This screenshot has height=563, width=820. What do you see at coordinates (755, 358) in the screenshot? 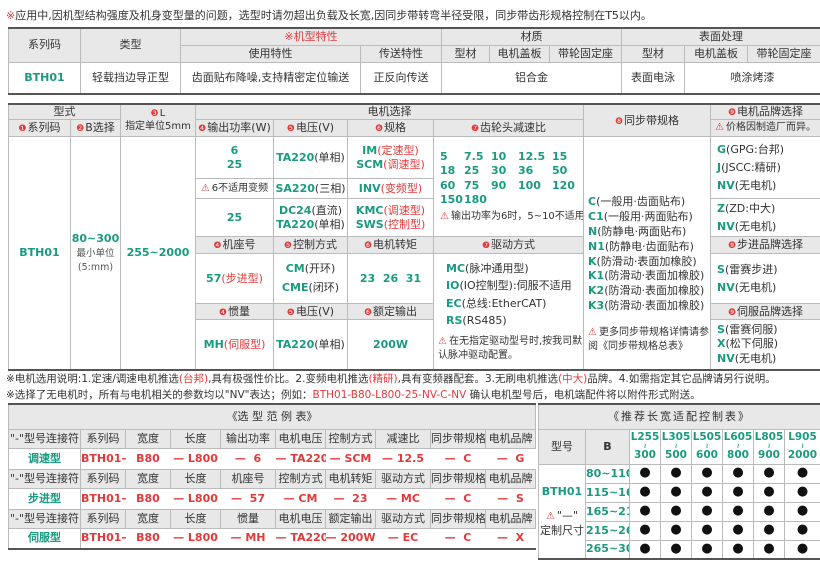
I see `item-desc: (无电机)` at bounding box center [755, 358].